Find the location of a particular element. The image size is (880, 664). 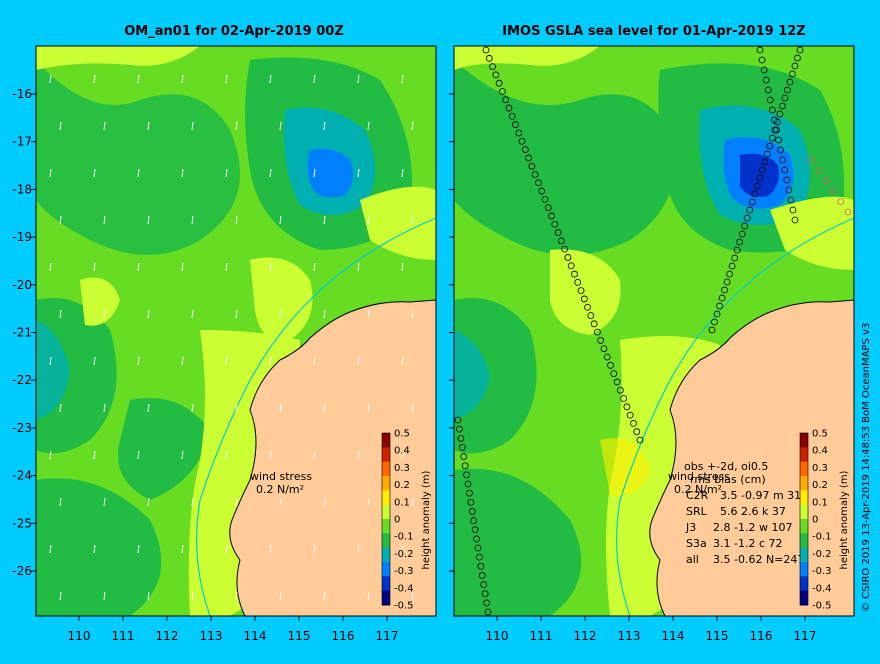

left-colorbar-label: height anomaly (m) is located at coordinates (426, 519).